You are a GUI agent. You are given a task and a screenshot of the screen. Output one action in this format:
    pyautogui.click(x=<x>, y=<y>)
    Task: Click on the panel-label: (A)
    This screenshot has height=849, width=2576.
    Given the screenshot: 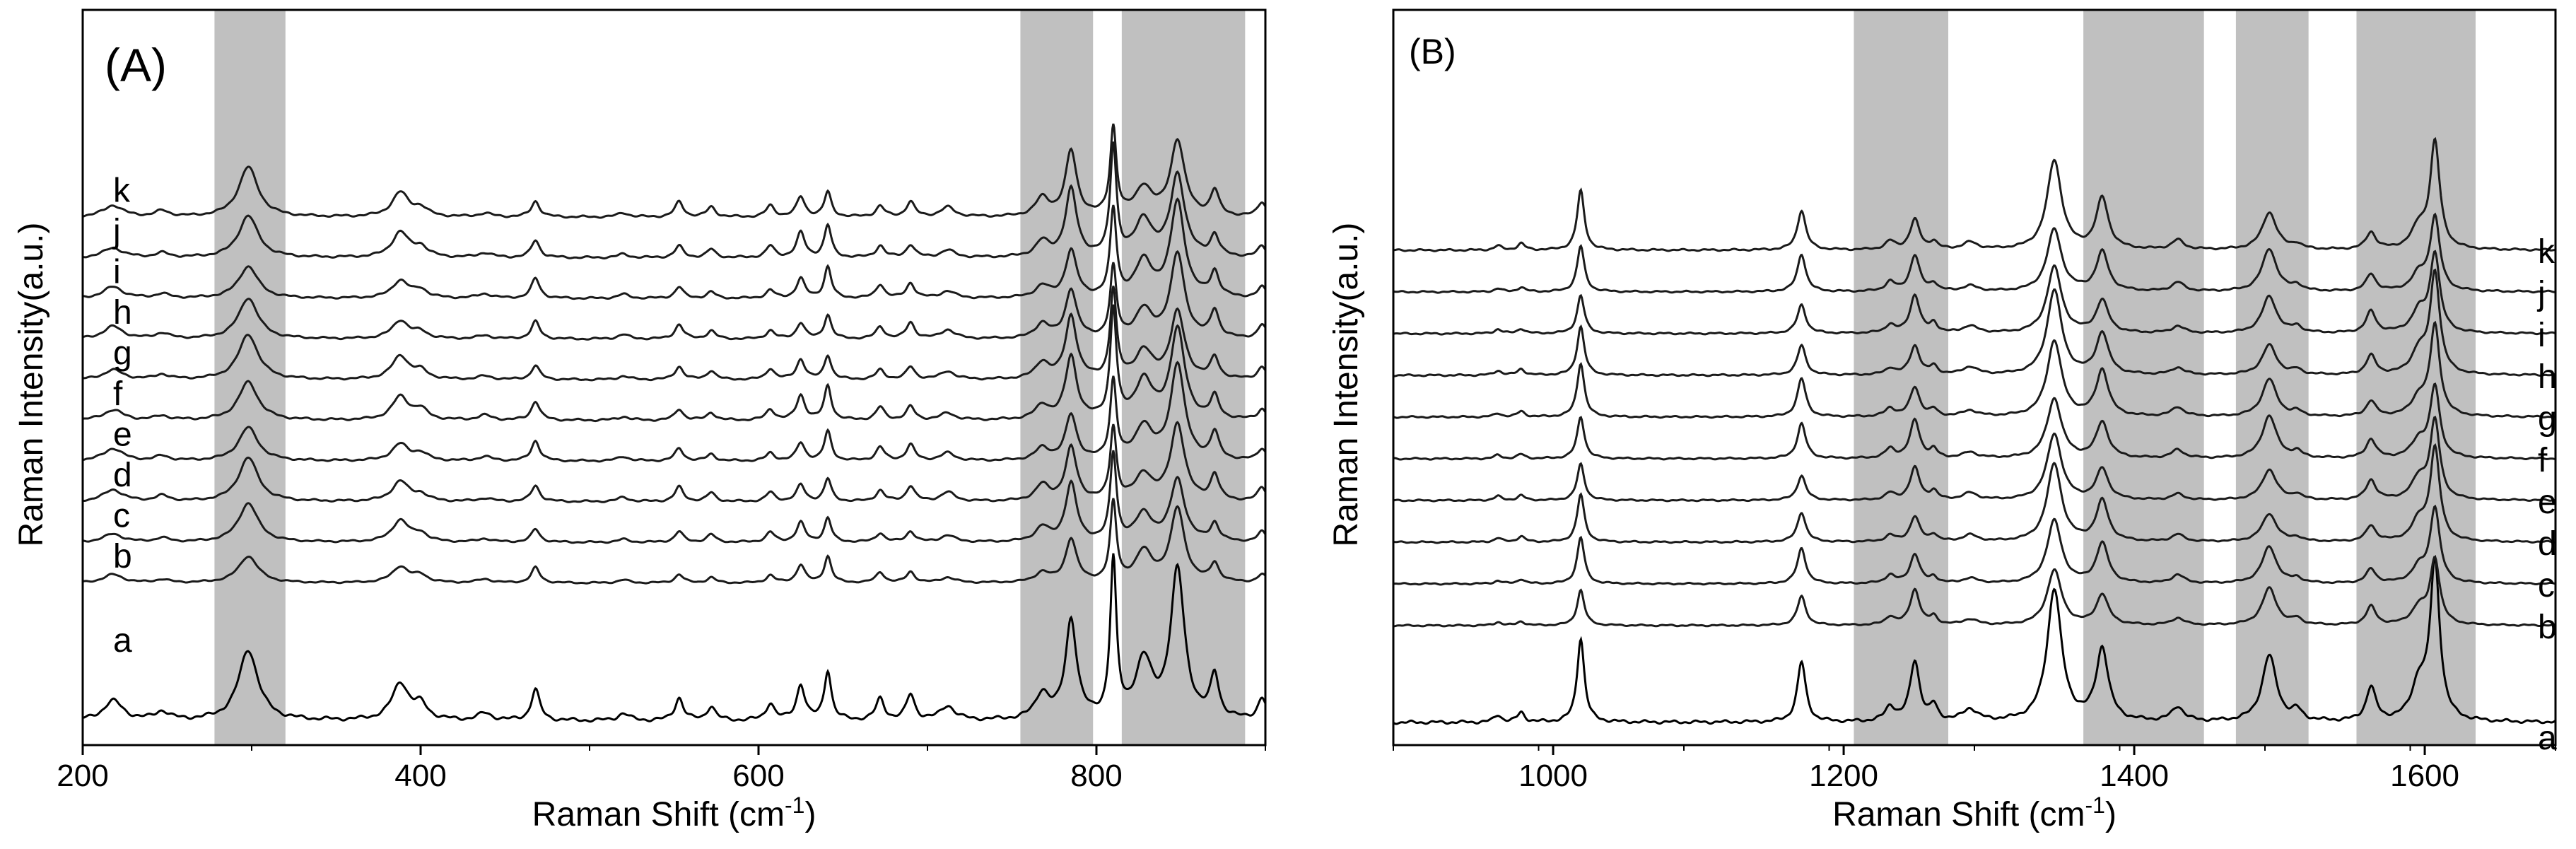 What is the action you would take?
    pyautogui.click(x=136, y=65)
    